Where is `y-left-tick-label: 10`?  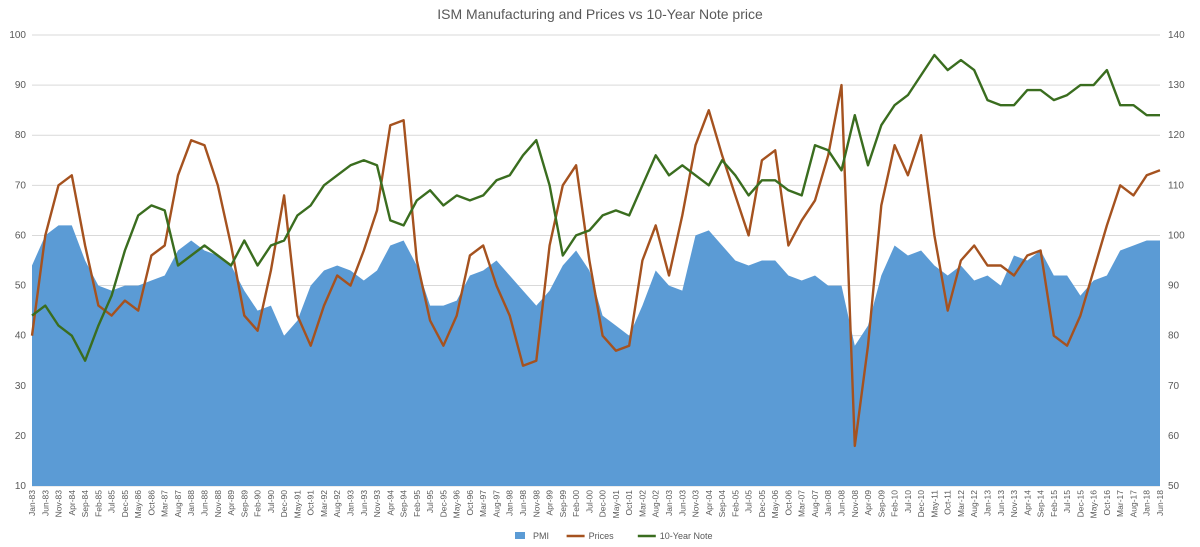
y-left-tick-label: 10 is located at coordinates (21, 486).